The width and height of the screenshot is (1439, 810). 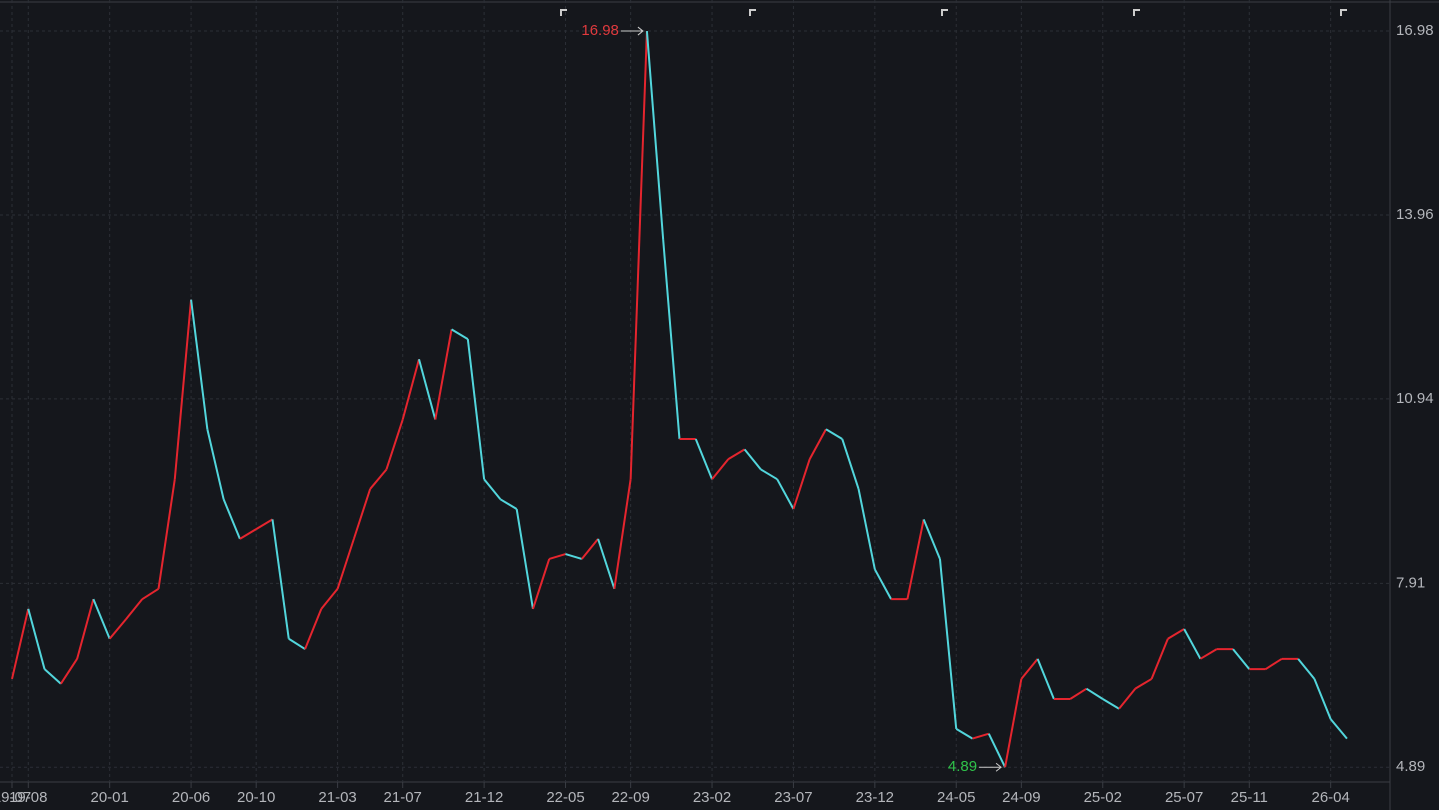 I want to click on x-tick-label: 23-07, so click(x=793, y=797).